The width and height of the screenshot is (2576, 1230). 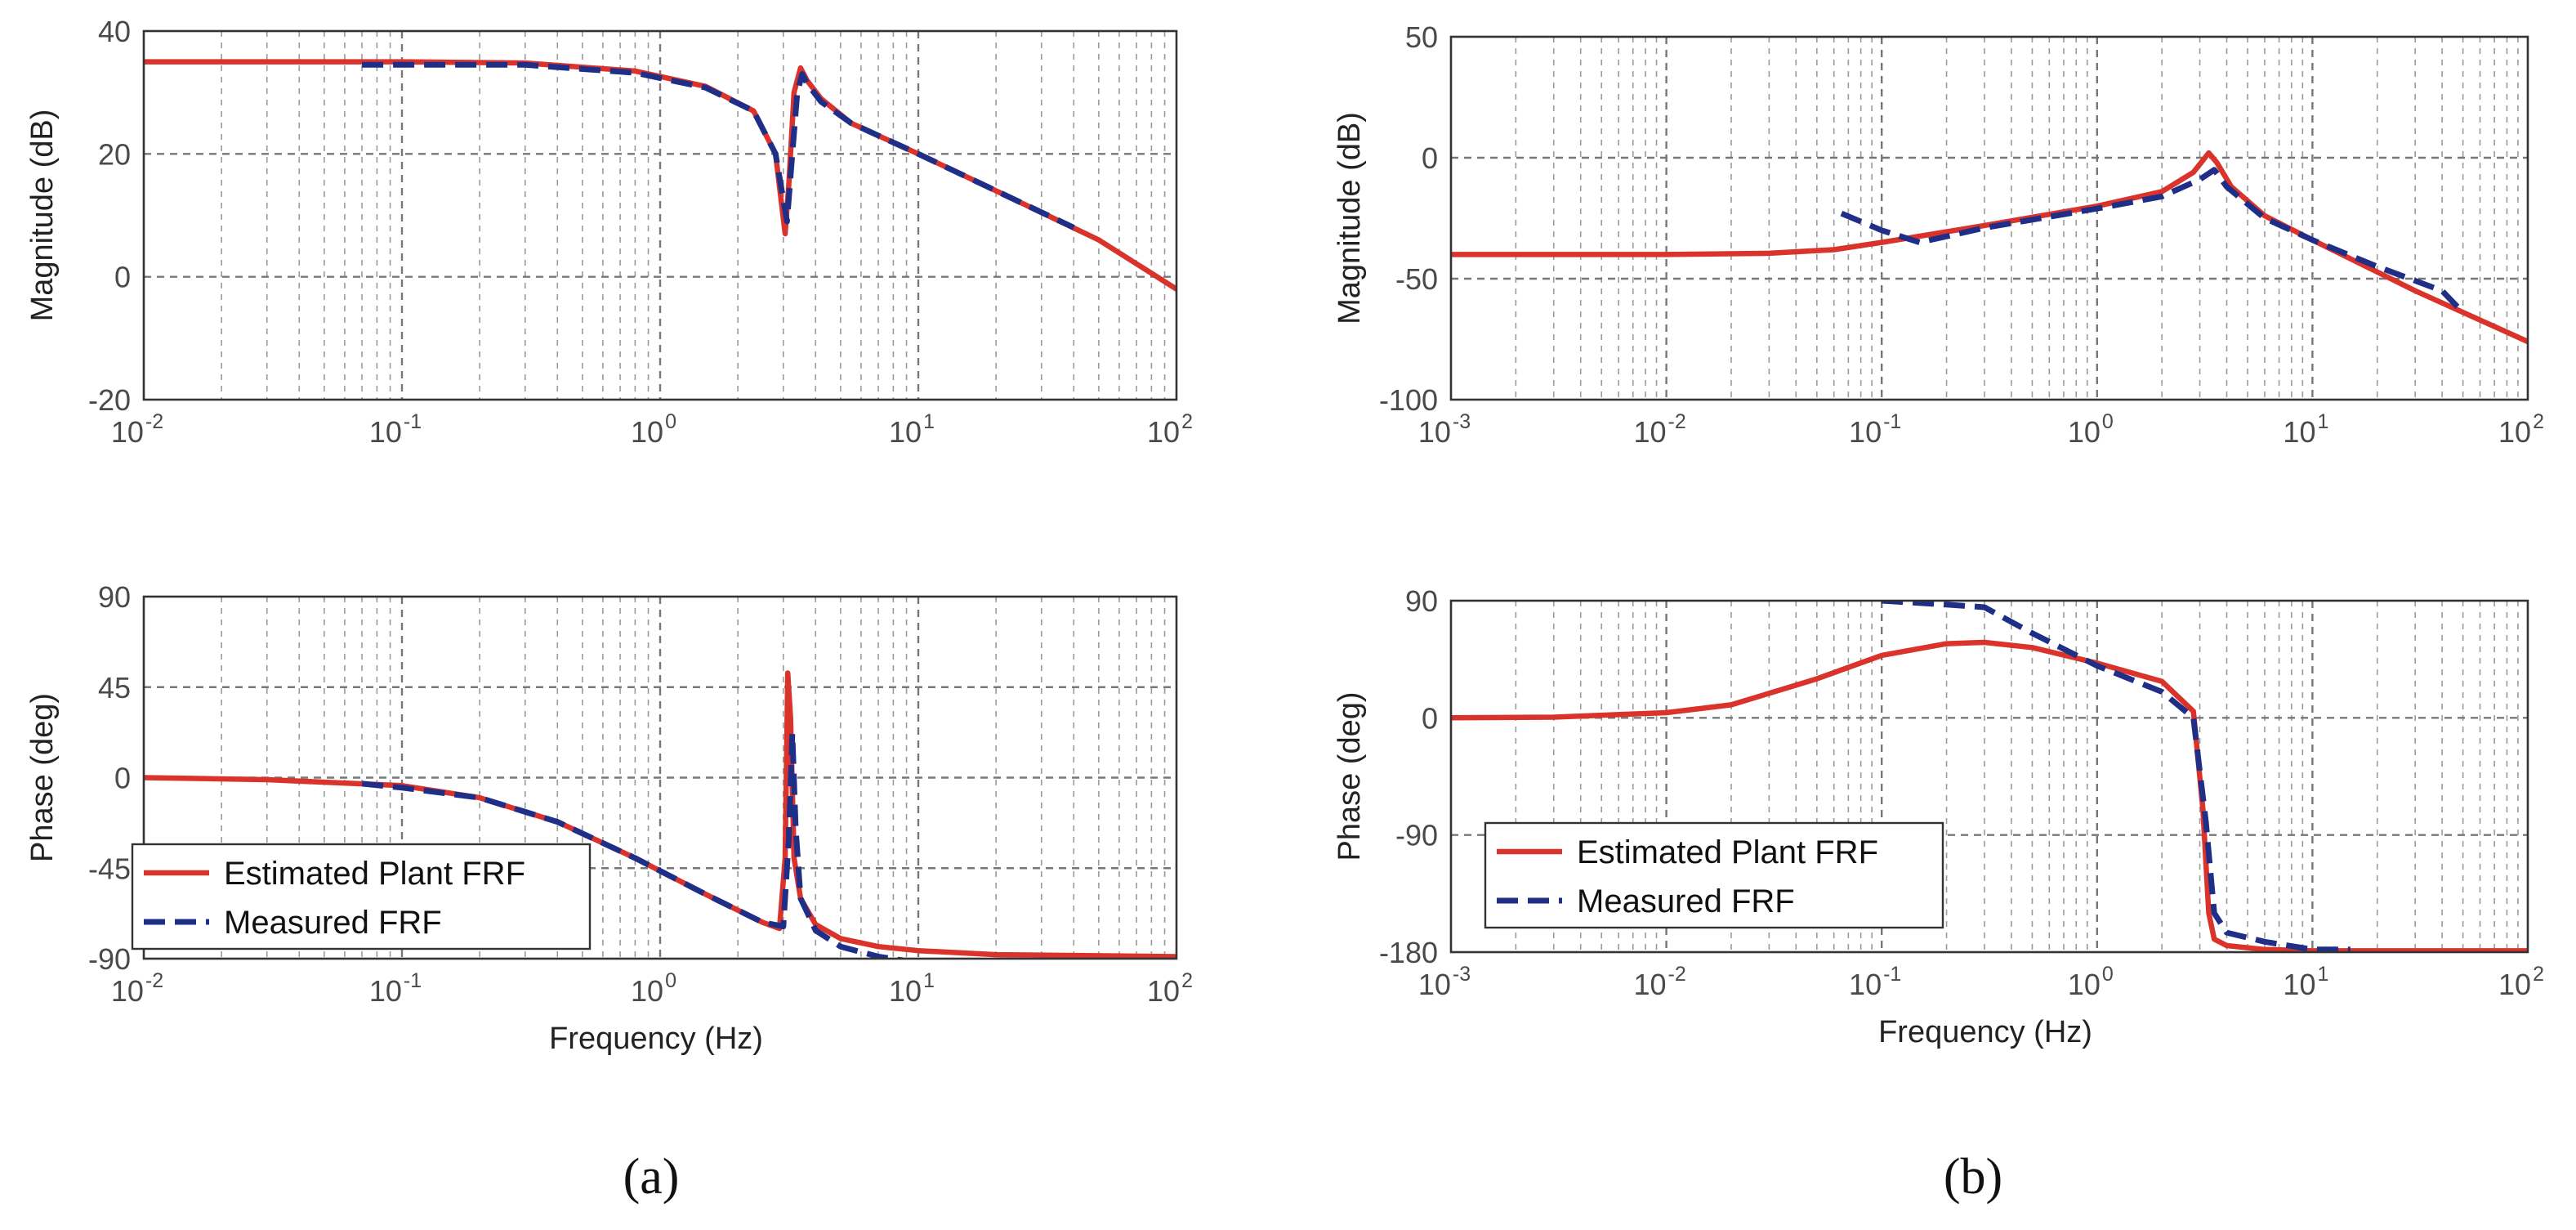 What do you see at coordinates (333, 923) in the screenshot?
I see `legend-a-measured-label: Measured FRF` at bounding box center [333, 923].